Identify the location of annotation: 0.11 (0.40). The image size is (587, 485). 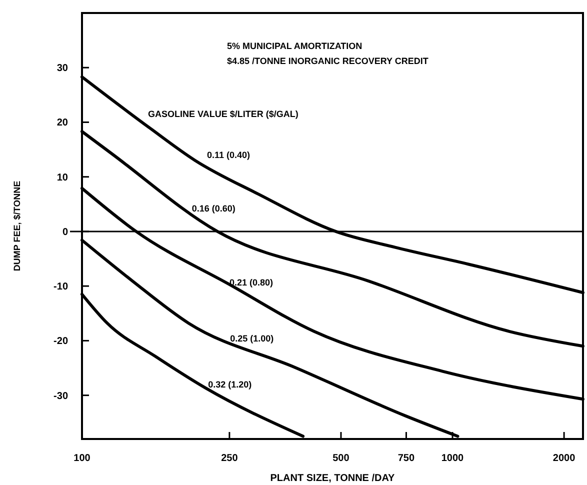
(228, 155).